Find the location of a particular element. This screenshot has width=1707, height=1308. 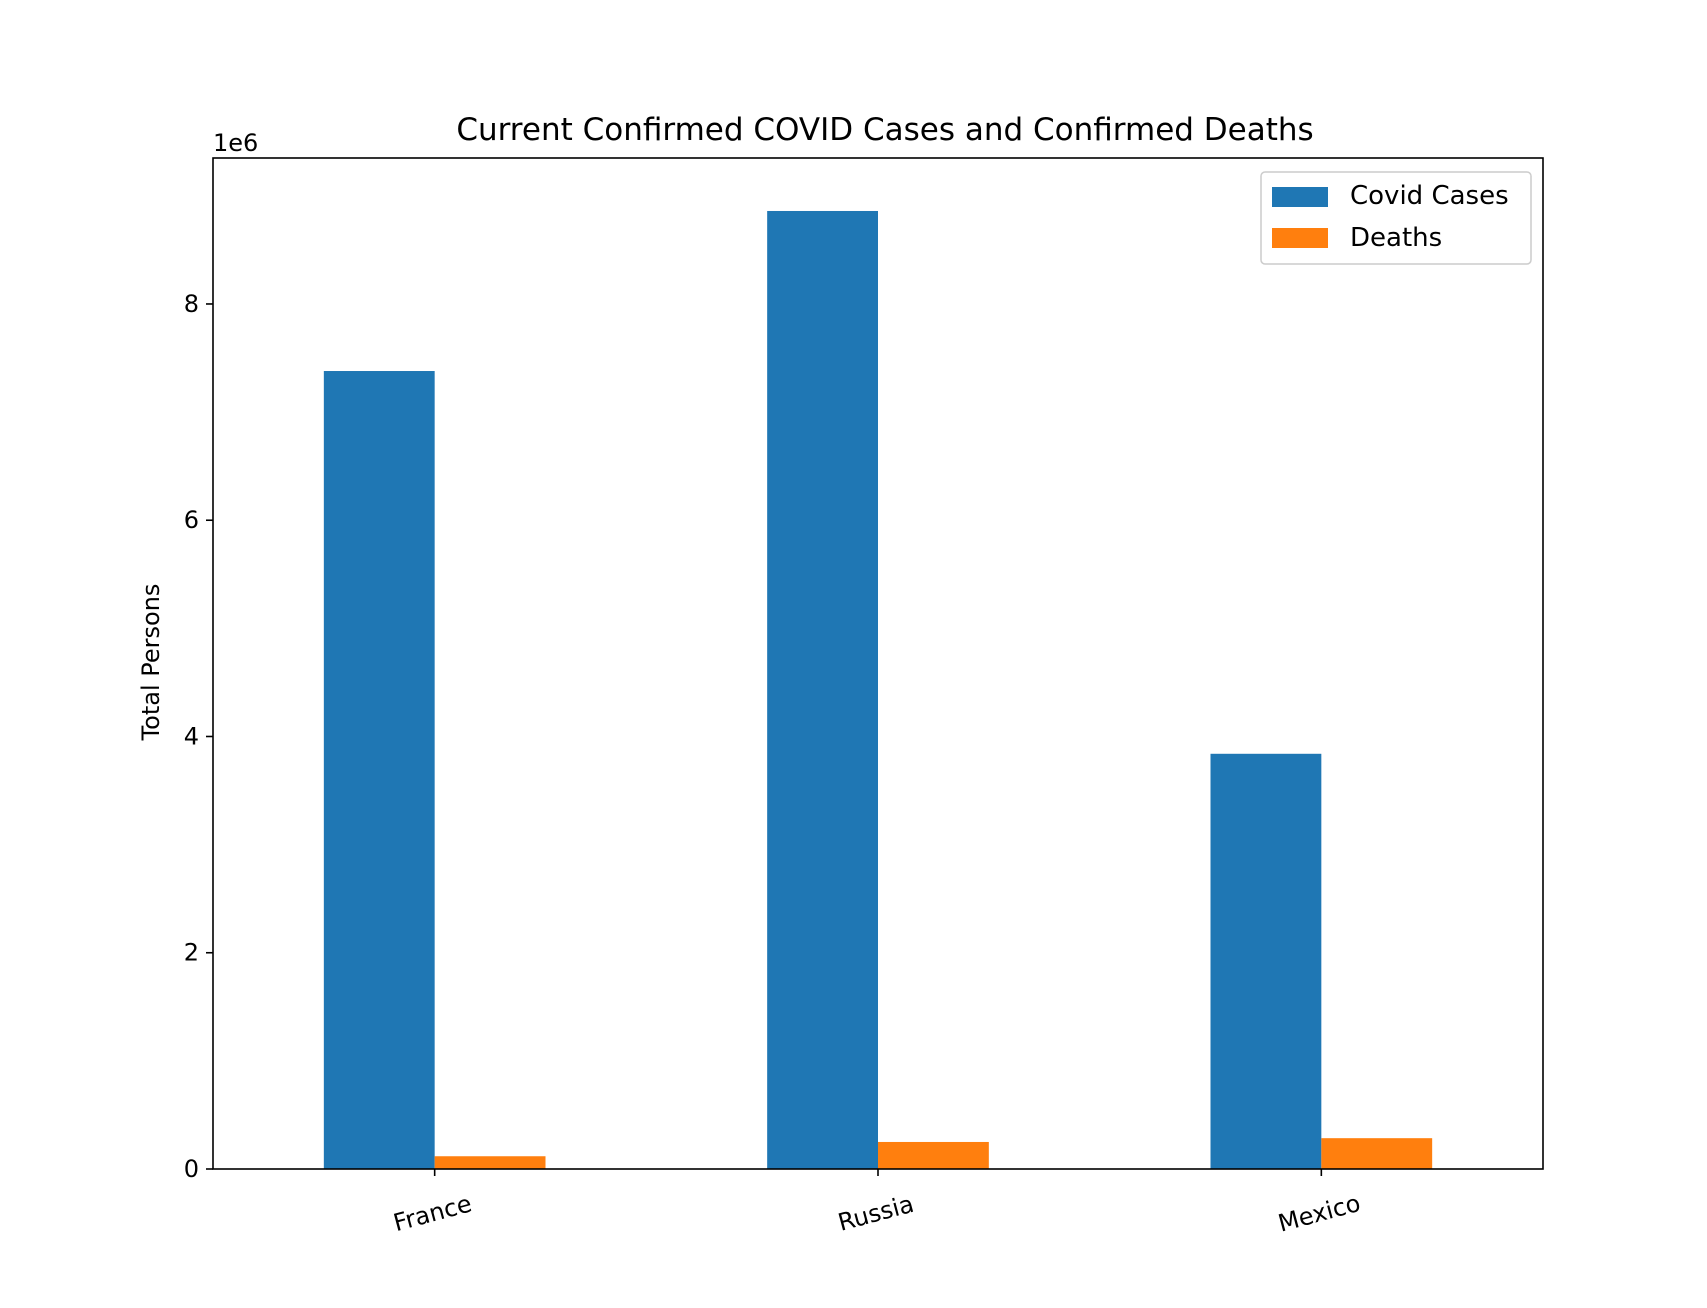

bar-deaths-france is located at coordinates (490, 1162).